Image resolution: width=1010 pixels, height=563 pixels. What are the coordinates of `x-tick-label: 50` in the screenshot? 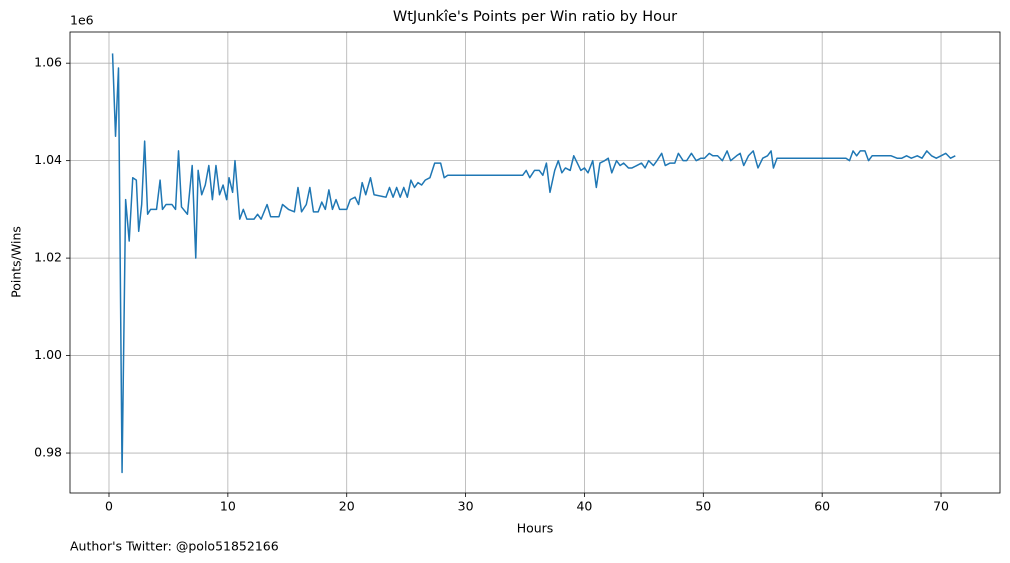 It's located at (703, 506).